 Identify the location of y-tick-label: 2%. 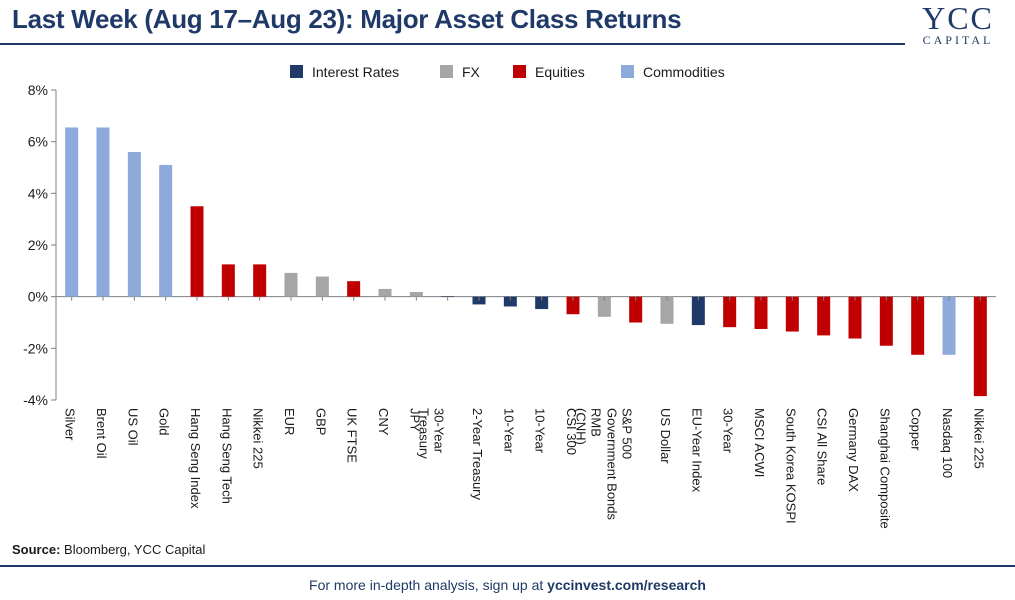
(38, 245).